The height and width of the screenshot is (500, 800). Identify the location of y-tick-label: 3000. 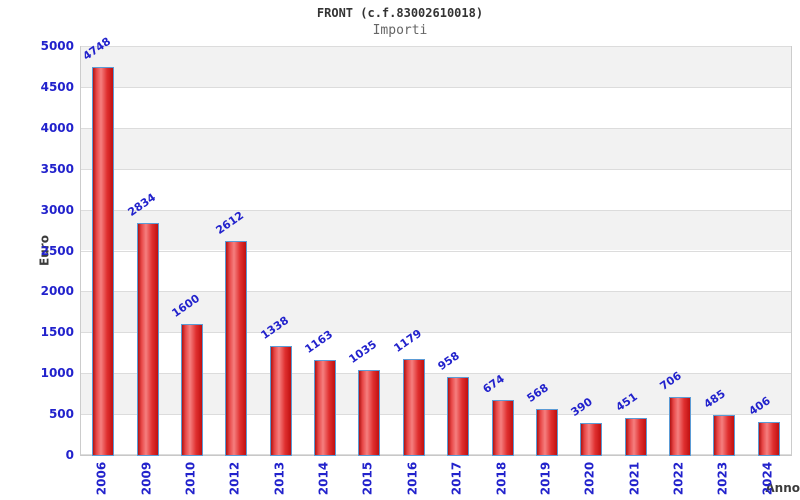
(57, 210).